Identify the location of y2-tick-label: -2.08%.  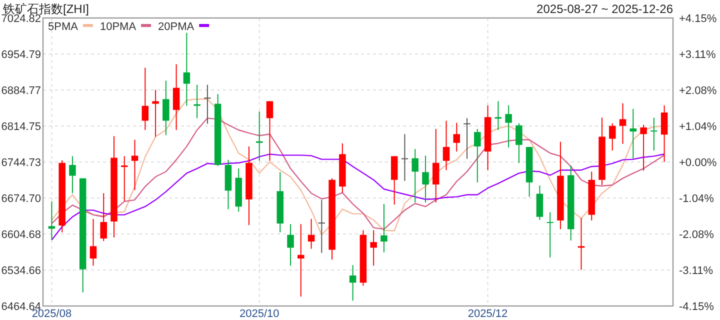
(696, 235).